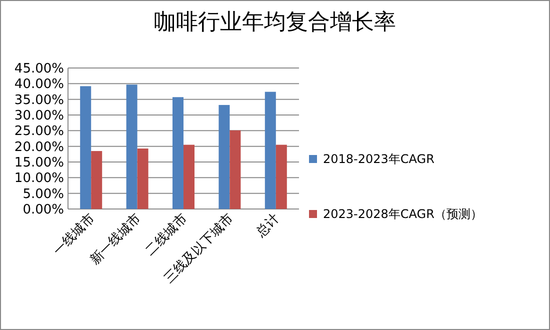 The image size is (550, 330). I want to click on x-tick-label: 总计, so click(268, 226).